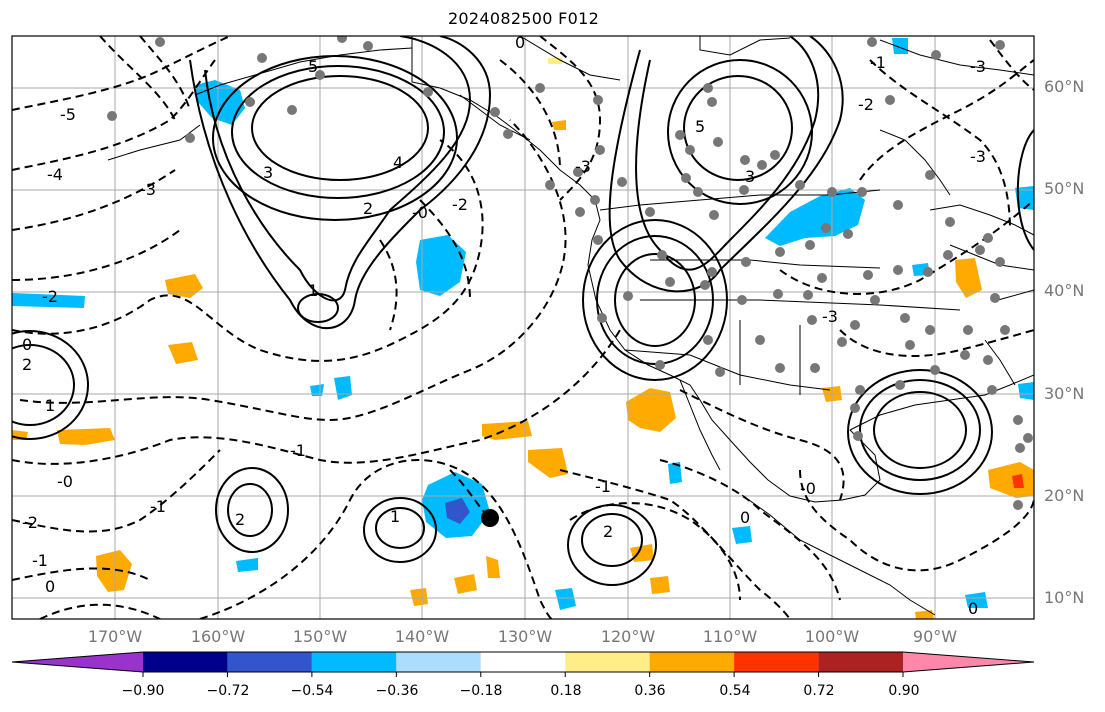  What do you see at coordinates (730, 636) in the screenshot?
I see `lon-label-110w: 110°W` at bounding box center [730, 636].